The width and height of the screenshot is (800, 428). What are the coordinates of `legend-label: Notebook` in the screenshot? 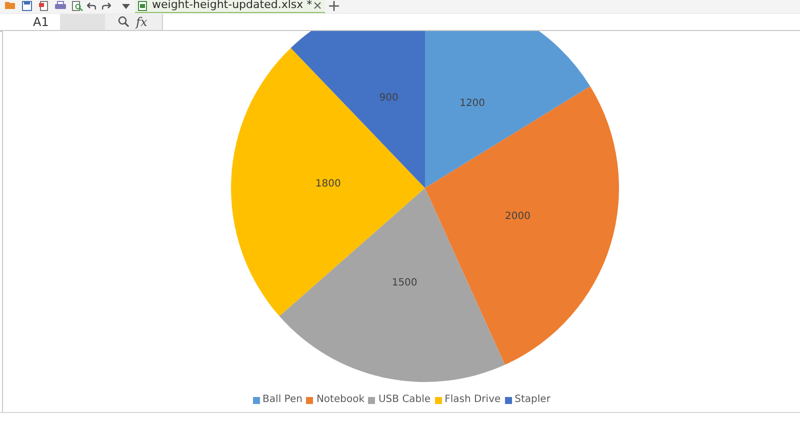 It's located at (340, 400).